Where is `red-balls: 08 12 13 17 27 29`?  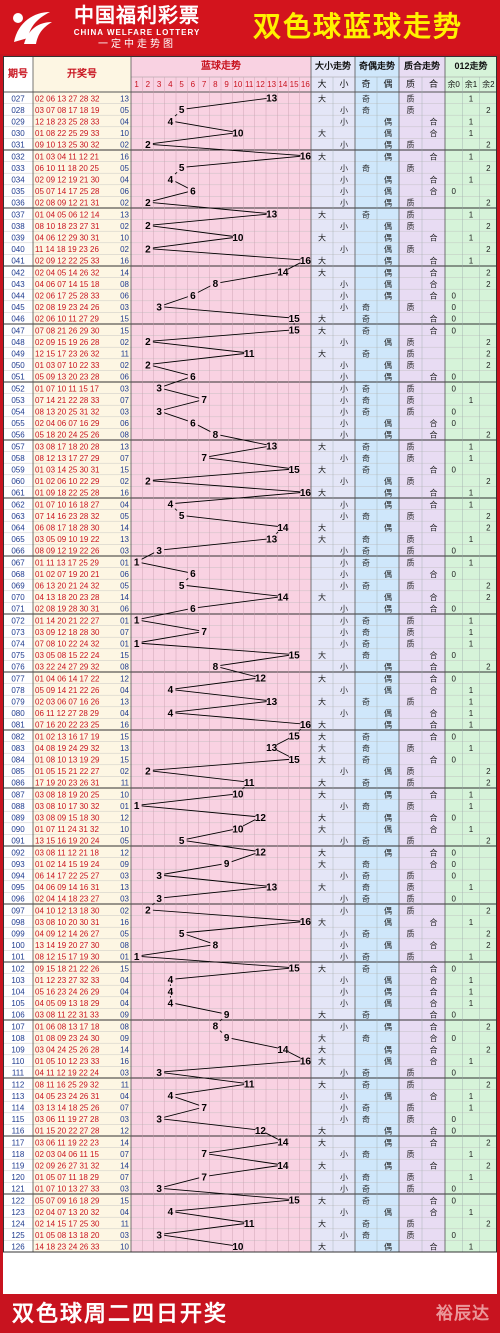 red-balls: 08 12 13 17 27 29 is located at coordinates (67, 458).